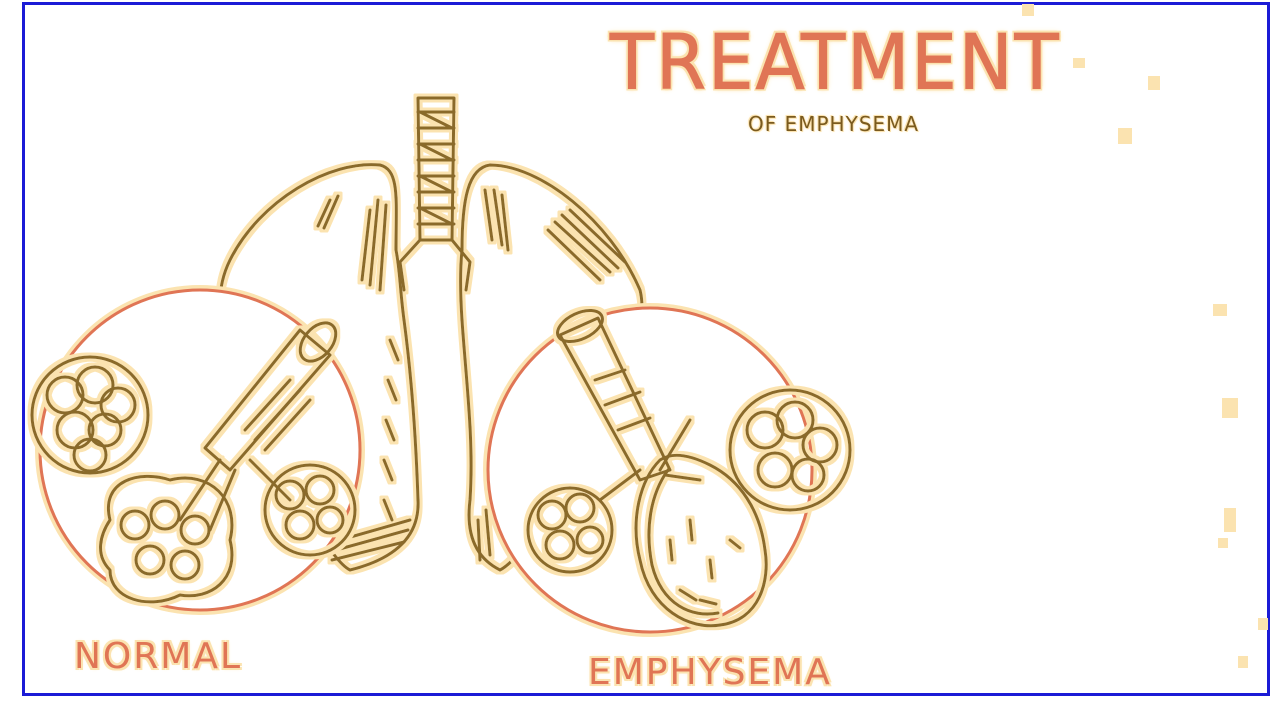 The width and height of the screenshot is (1280, 720). What do you see at coordinates (197, 450) in the screenshot?
I see `normal-alveoli-circle` at bounding box center [197, 450].